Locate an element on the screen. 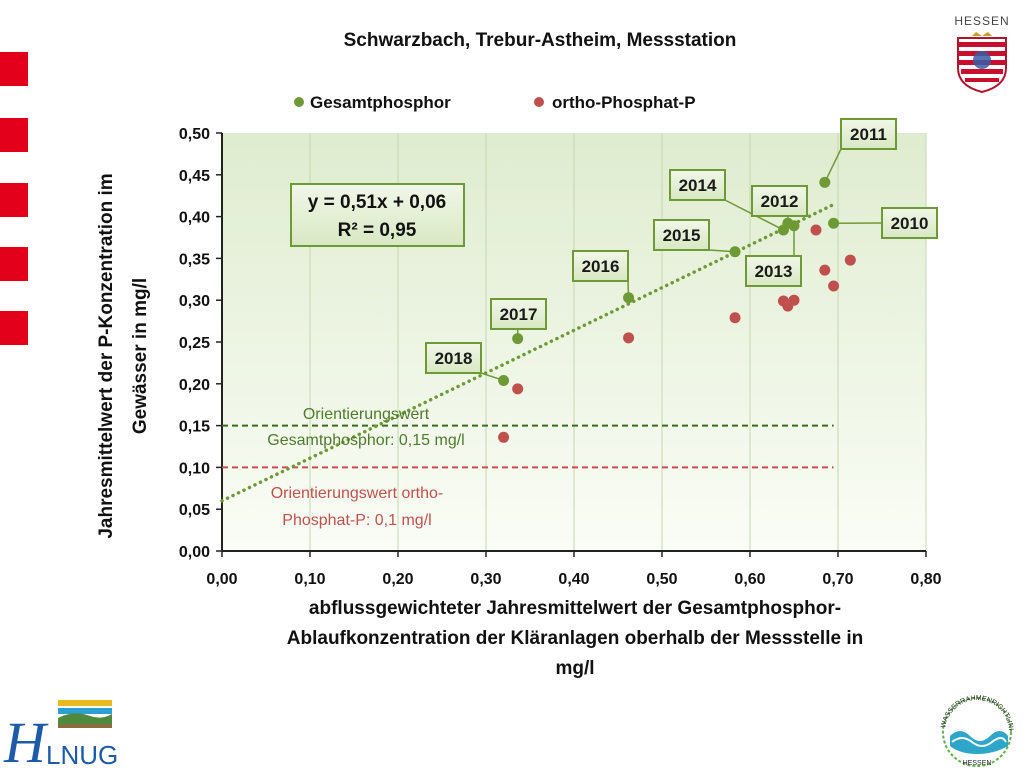 Image resolution: width=1024 pixels, height=773 pixels. reference-label-ortho-phosphat-line2: Phosphat-P: 0,1 mg/l is located at coordinates (356, 520).